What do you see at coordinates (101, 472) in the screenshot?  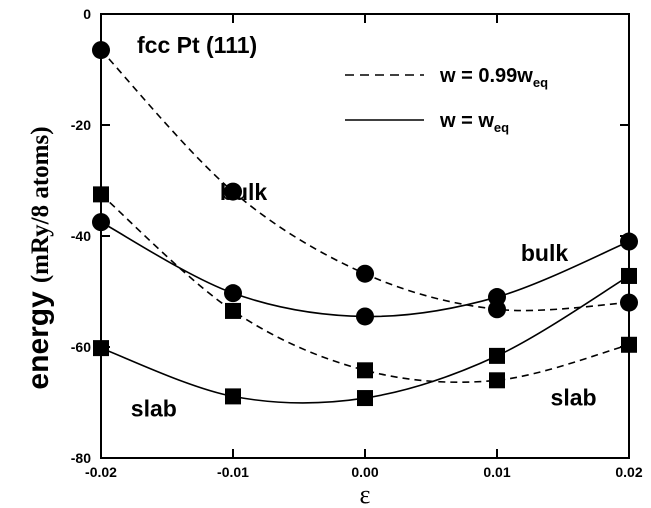 I see `x-tick-label: -0.02` at bounding box center [101, 472].